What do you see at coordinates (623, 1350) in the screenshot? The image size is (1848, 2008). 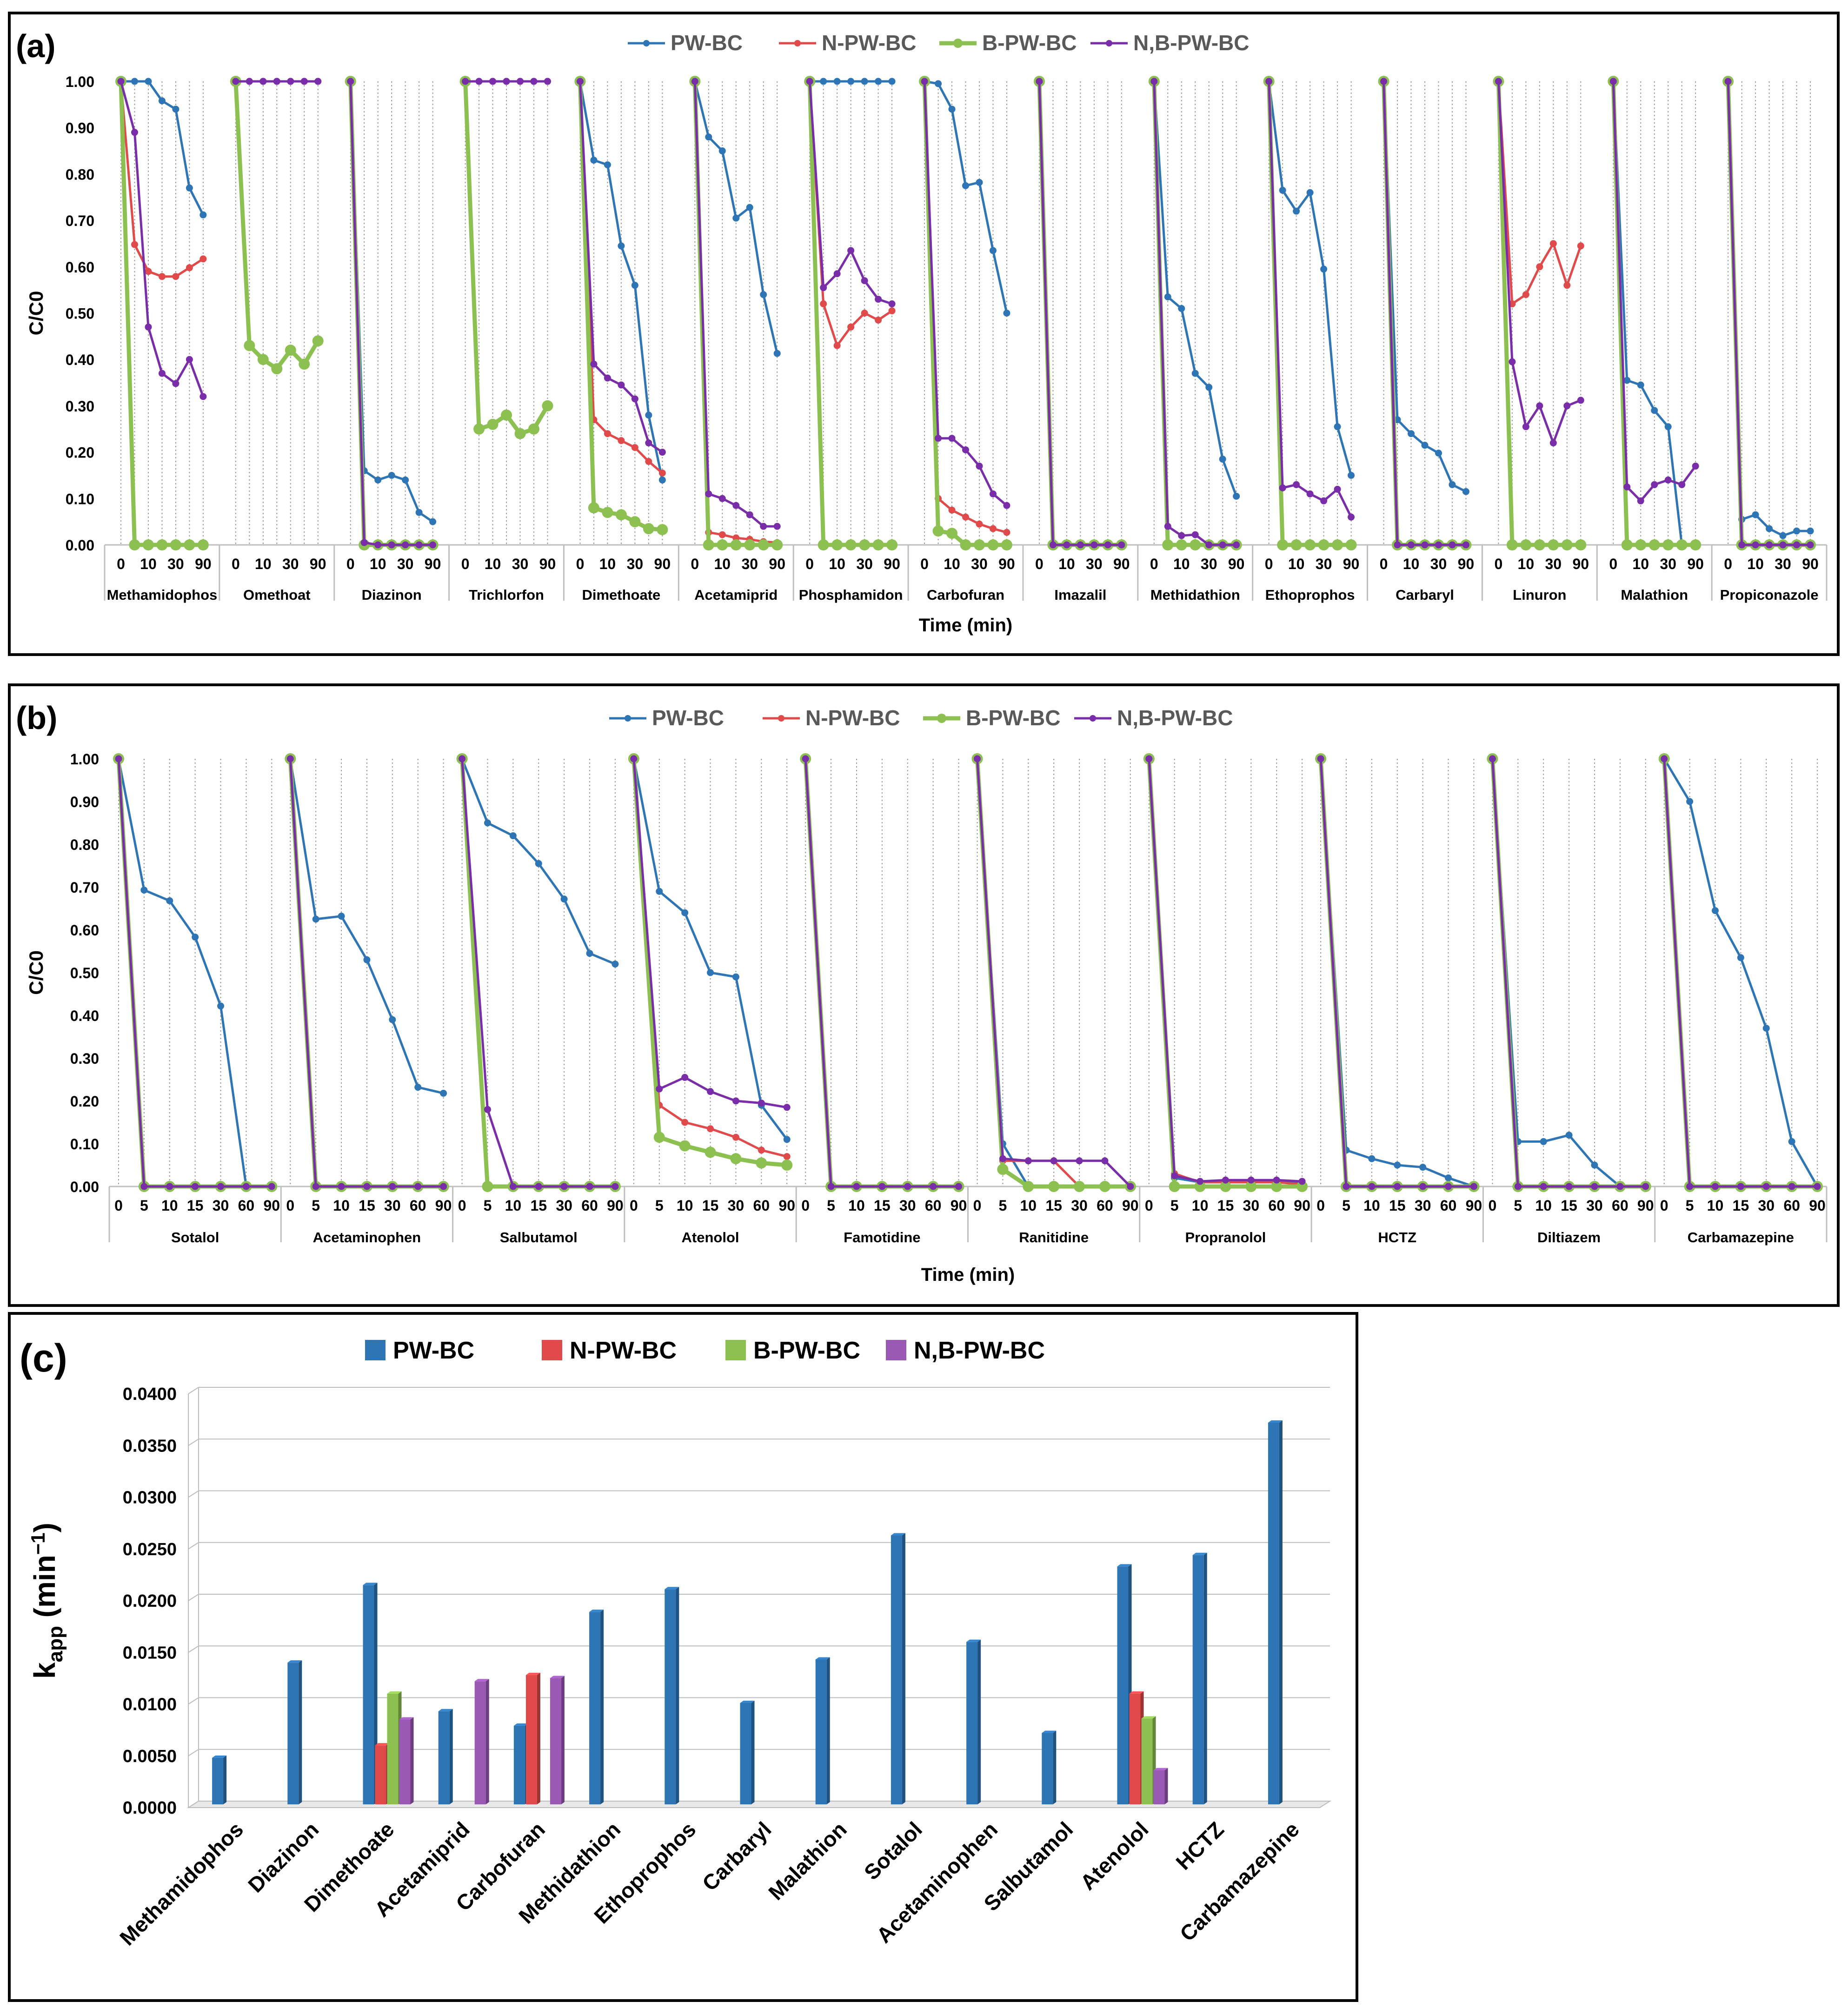 I see `legend-label: N-PW-BC` at bounding box center [623, 1350].